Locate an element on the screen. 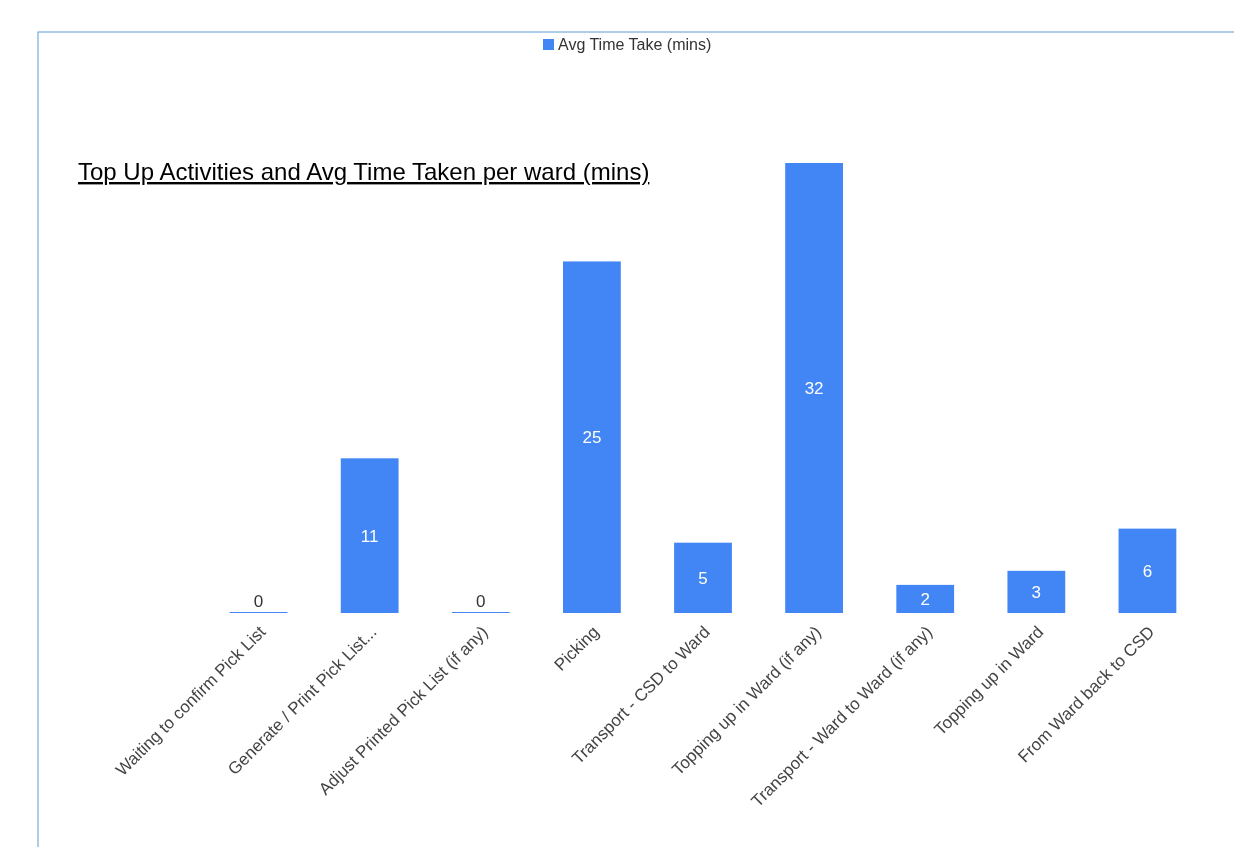  data-label: 5 is located at coordinates (703, 578).